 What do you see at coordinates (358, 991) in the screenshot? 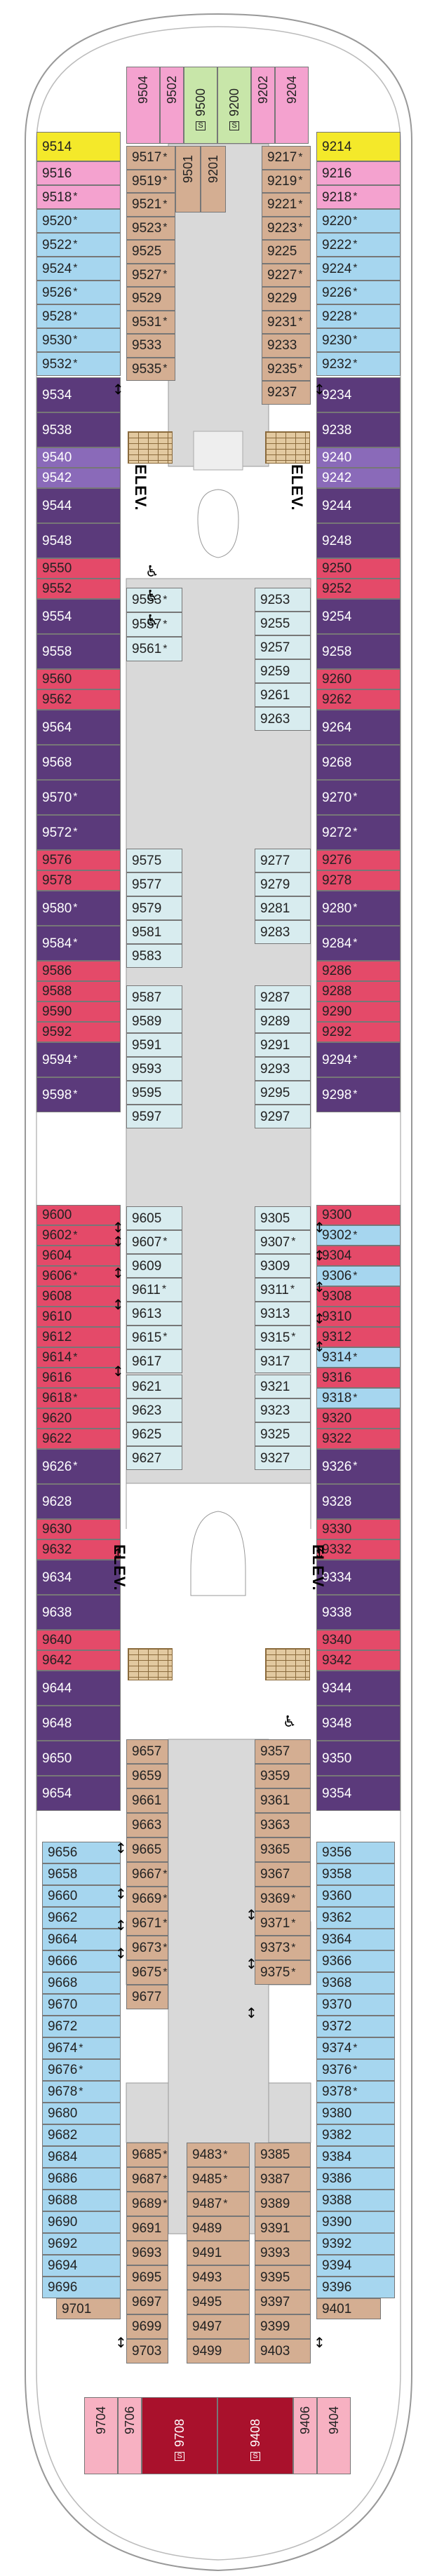
I see `cabin-9288: 9288` at bounding box center [358, 991].